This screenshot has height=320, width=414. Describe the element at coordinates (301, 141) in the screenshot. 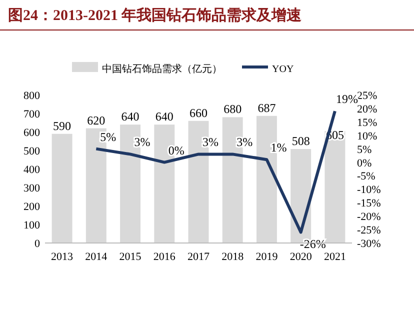

I see `data-label: 508` at that location.